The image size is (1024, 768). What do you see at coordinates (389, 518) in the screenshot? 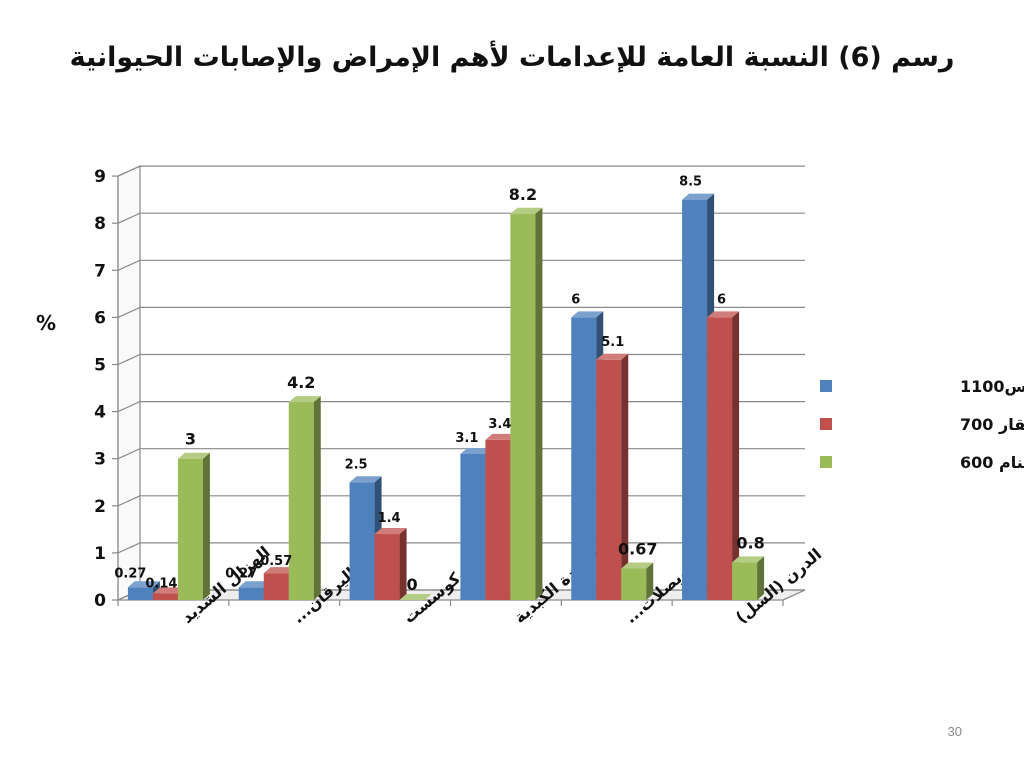
I see `data-label: 1.4` at bounding box center [389, 518].